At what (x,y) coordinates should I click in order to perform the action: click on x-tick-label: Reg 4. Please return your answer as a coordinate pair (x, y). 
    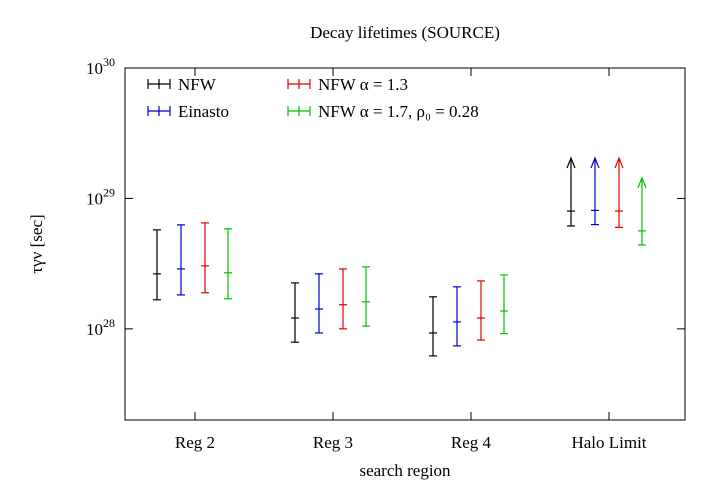
    Looking at the image, I should click on (471, 442).